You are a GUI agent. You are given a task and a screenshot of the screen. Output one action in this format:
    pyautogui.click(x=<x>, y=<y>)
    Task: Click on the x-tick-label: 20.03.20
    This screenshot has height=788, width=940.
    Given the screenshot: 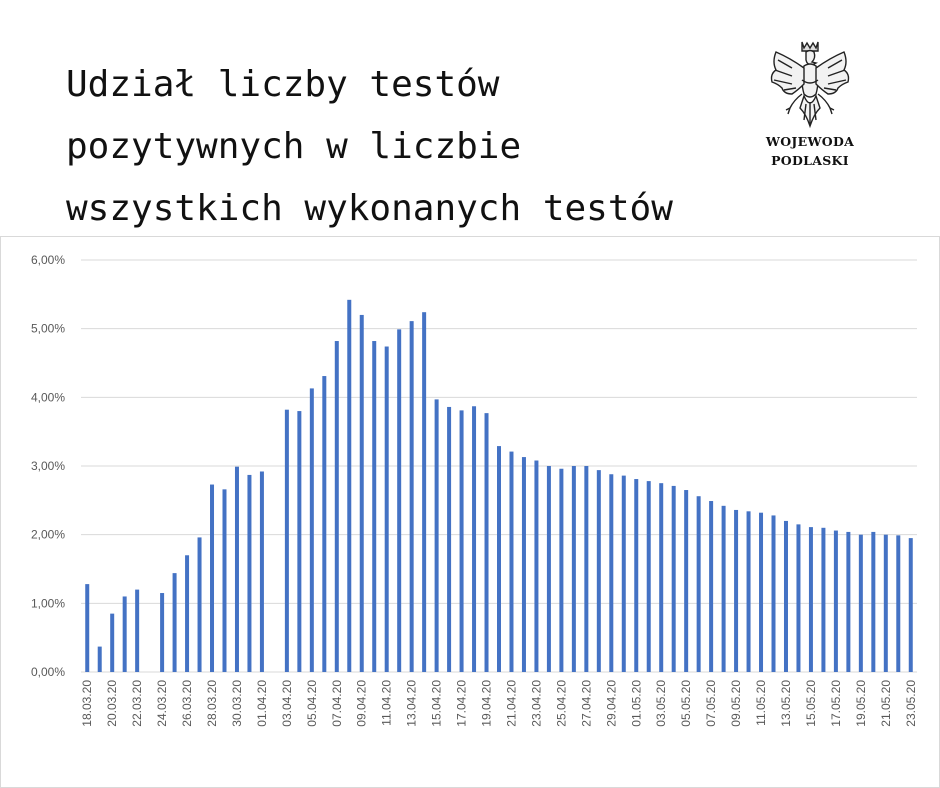 What is the action you would take?
    pyautogui.click(x=112, y=703)
    